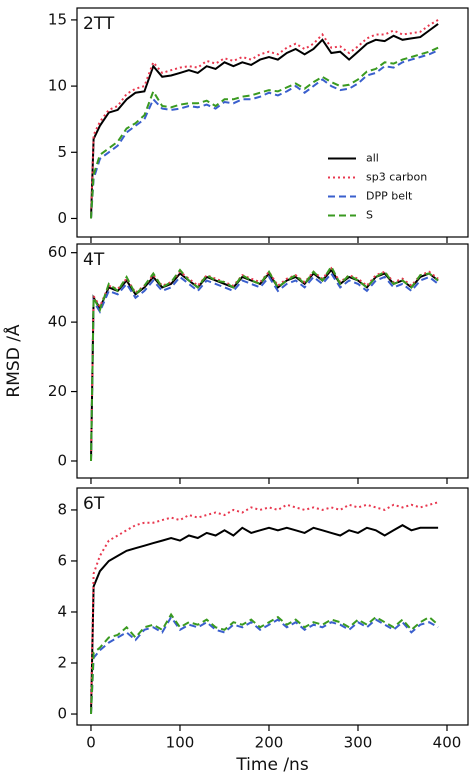 The image size is (474, 775). I want to click on panel-label: 2TT, so click(99, 24).